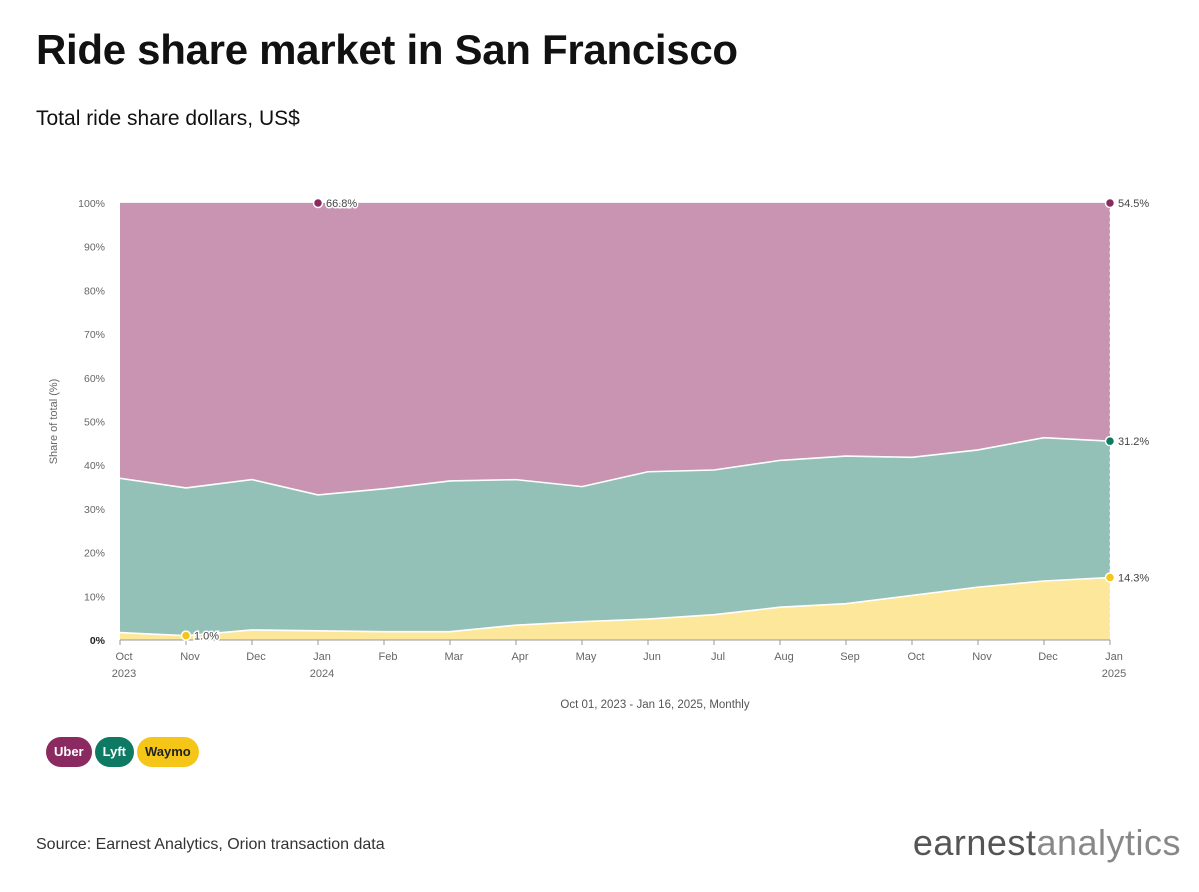  Describe the element at coordinates (94, 554) in the screenshot. I see `y-tick-label: 20%` at that location.